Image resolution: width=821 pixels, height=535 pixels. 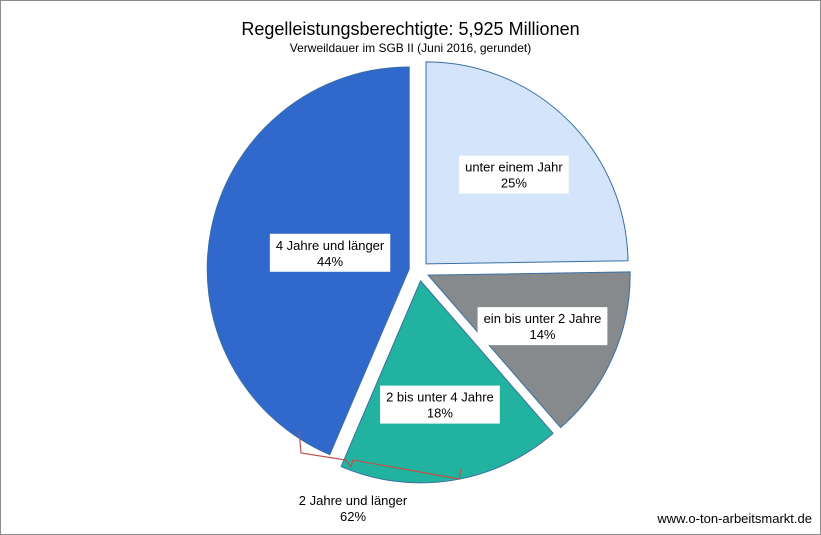 I want to click on pie-slice-2-bis-unter-4-jahre, so click(x=447, y=381).